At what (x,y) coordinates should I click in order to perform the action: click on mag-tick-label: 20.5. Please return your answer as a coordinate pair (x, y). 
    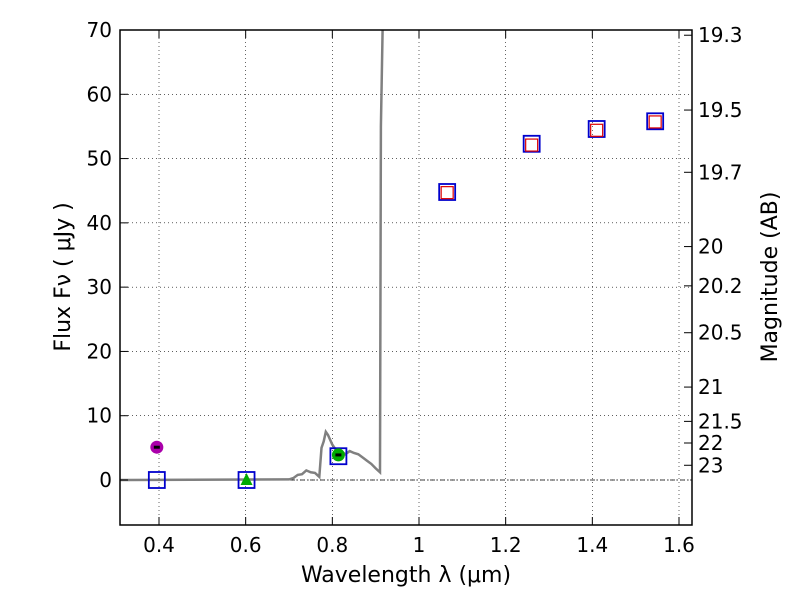
    Looking at the image, I should click on (720, 333).